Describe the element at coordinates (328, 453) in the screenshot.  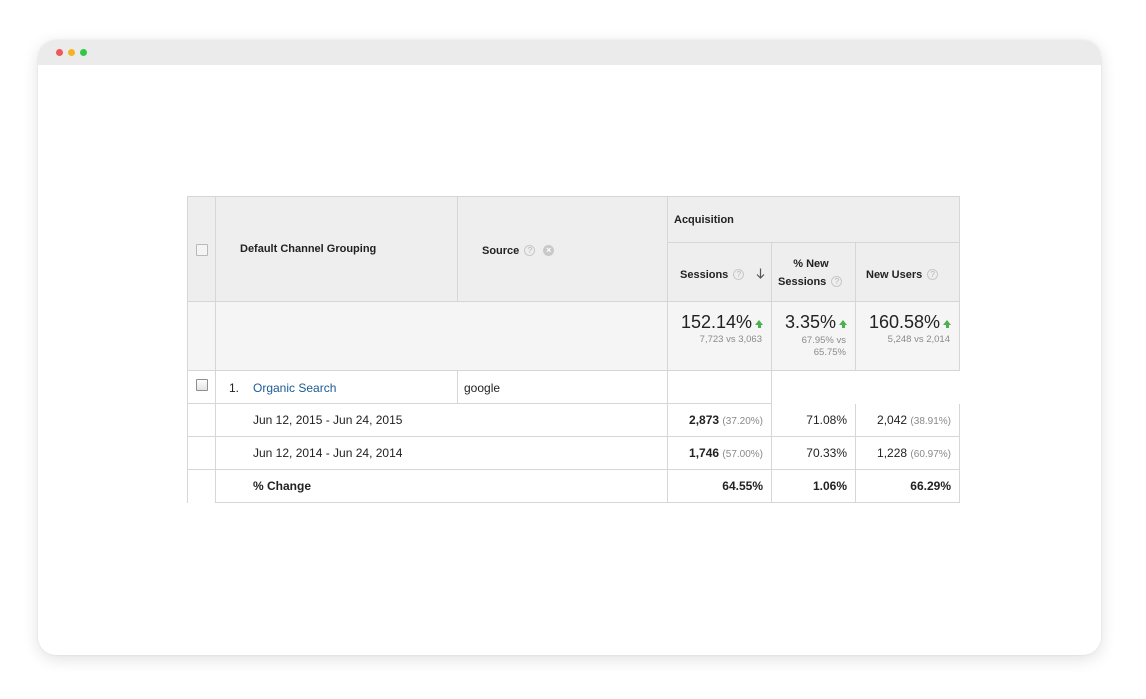
I see `period-2-label: Jun 12, 2014 - Jun 24, 2014` at that location.